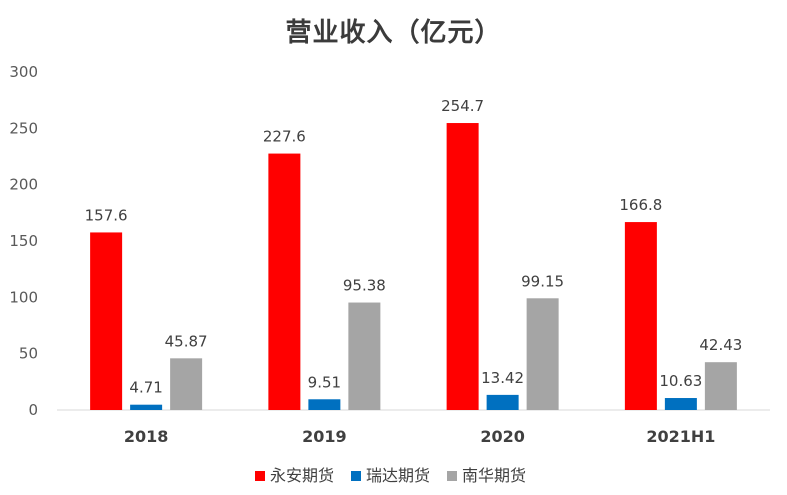 The image size is (787, 495). What do you see at coordinates (502, 402) in the screenshot?
I see `bar-瑞达期货-2020` at bounding box center [502, 402].